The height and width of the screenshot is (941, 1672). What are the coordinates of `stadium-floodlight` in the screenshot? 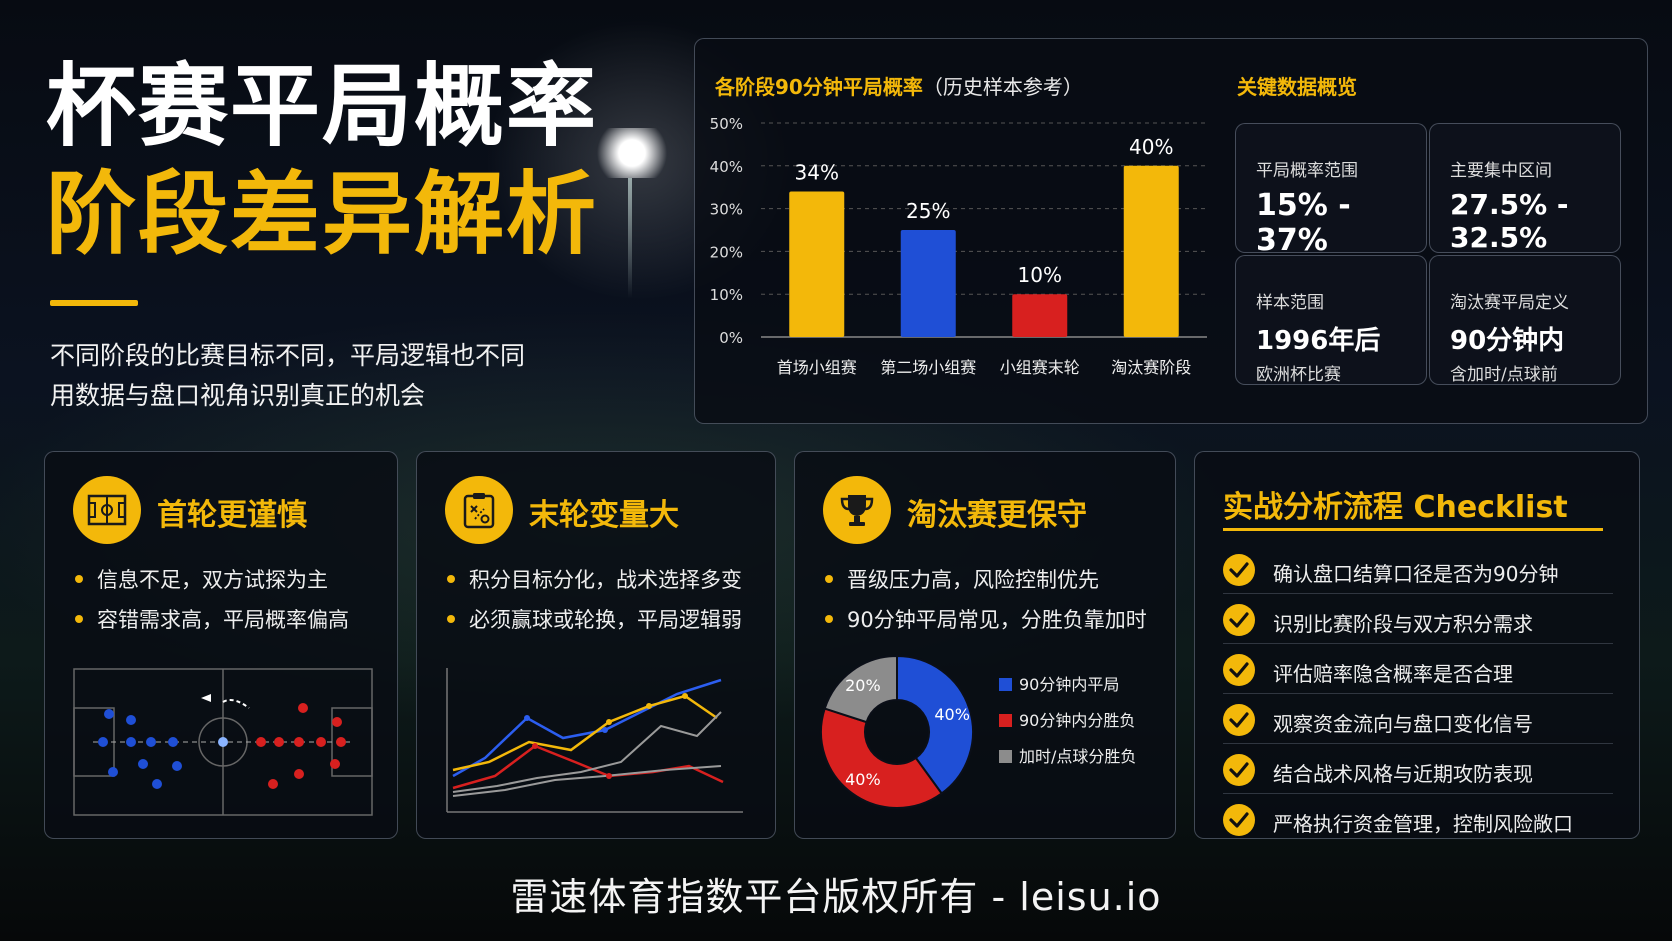 It's located at (632, 153).